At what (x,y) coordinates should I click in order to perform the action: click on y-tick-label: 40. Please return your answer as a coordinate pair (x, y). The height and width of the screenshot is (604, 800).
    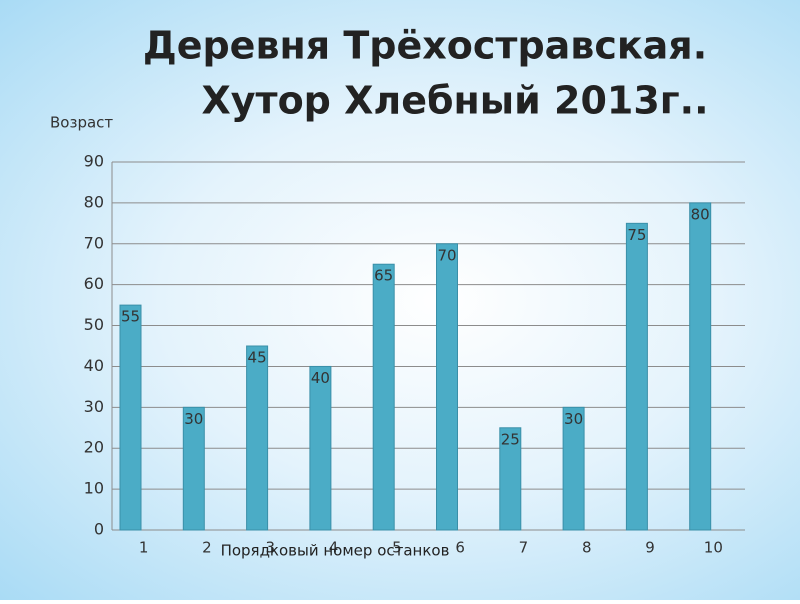
    Looking at the image, I should click on (94, 365).